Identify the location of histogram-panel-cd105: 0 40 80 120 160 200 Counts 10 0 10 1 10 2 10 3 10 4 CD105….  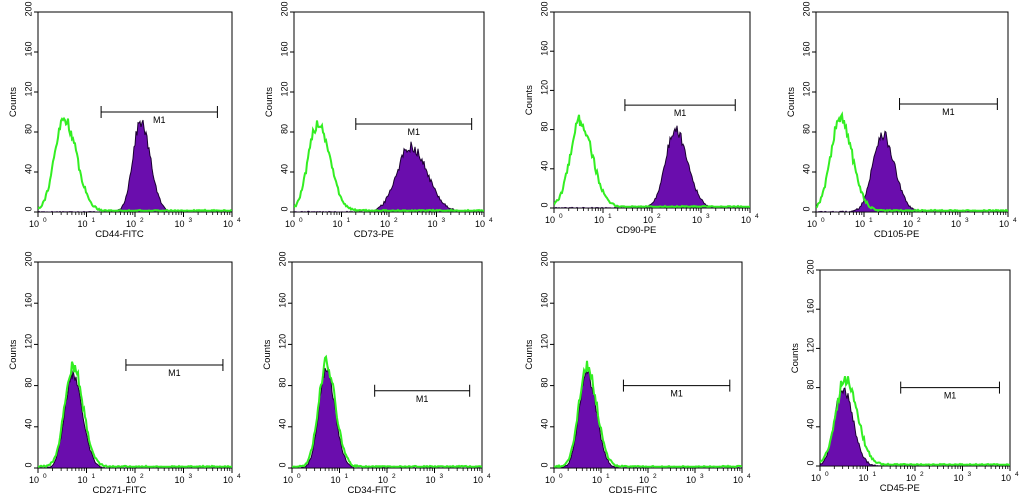
(901, 120).